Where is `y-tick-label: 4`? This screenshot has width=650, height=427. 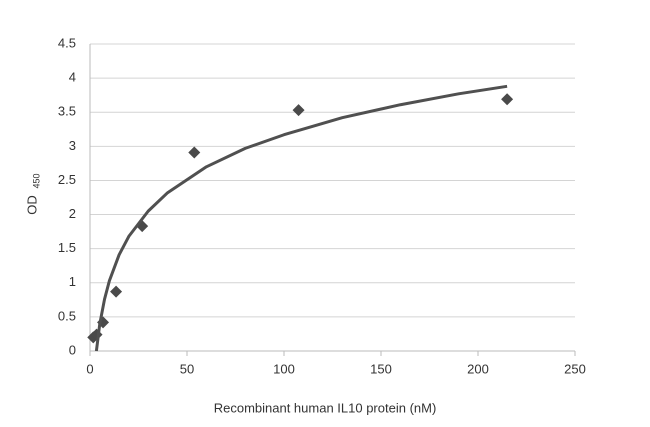
y-tick-label: 4 is located at coordinates (72, 77).